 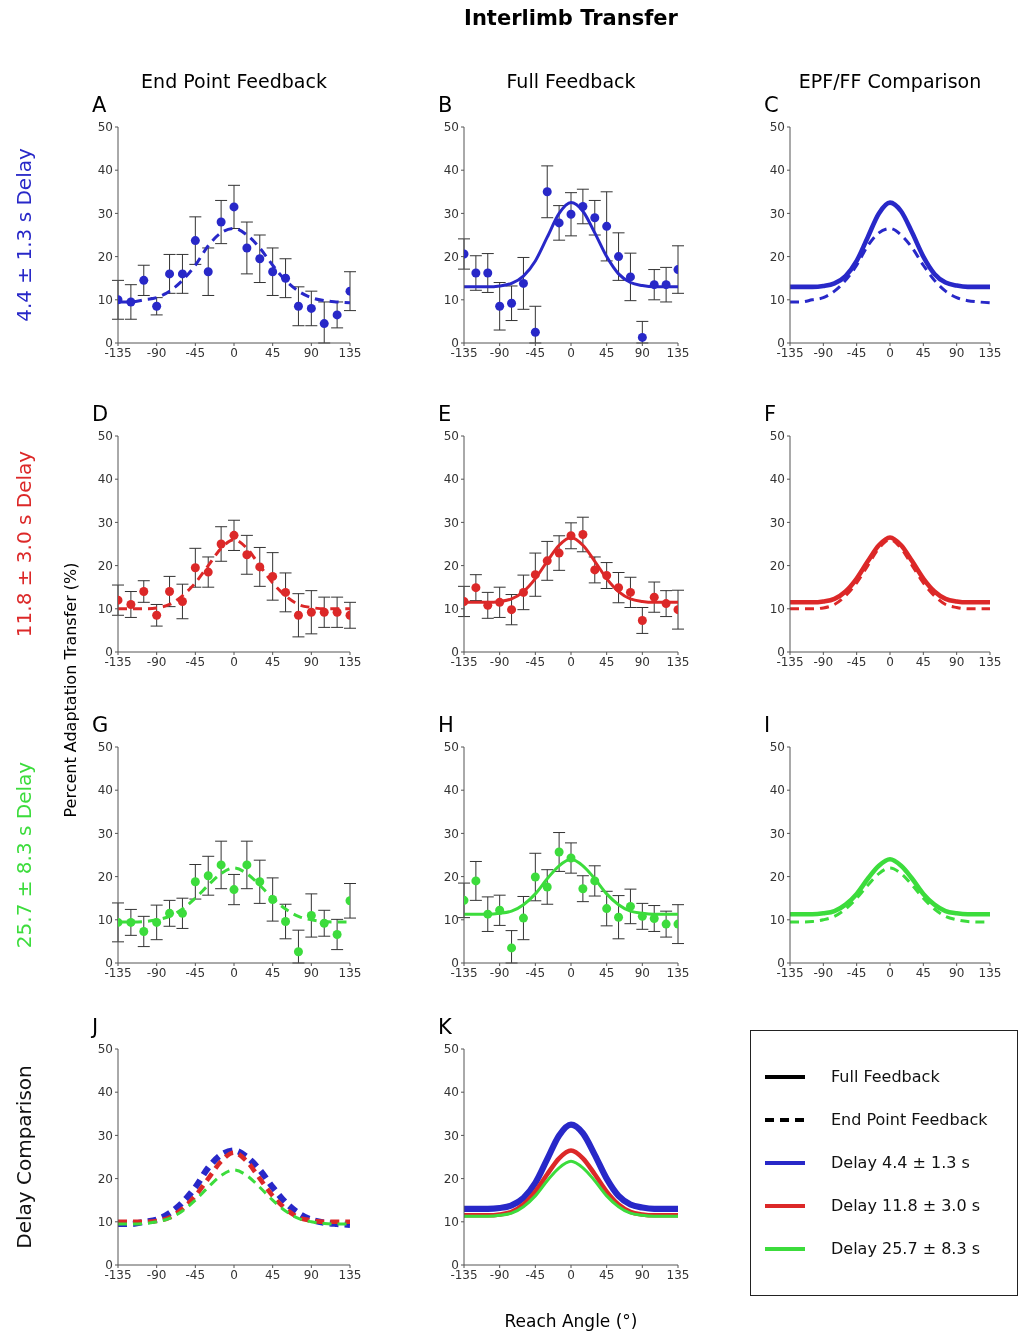 What do you see at coordinates (100, 725) in the screenshot?
I see `chart-title: G` at bounding box center [100, 725].